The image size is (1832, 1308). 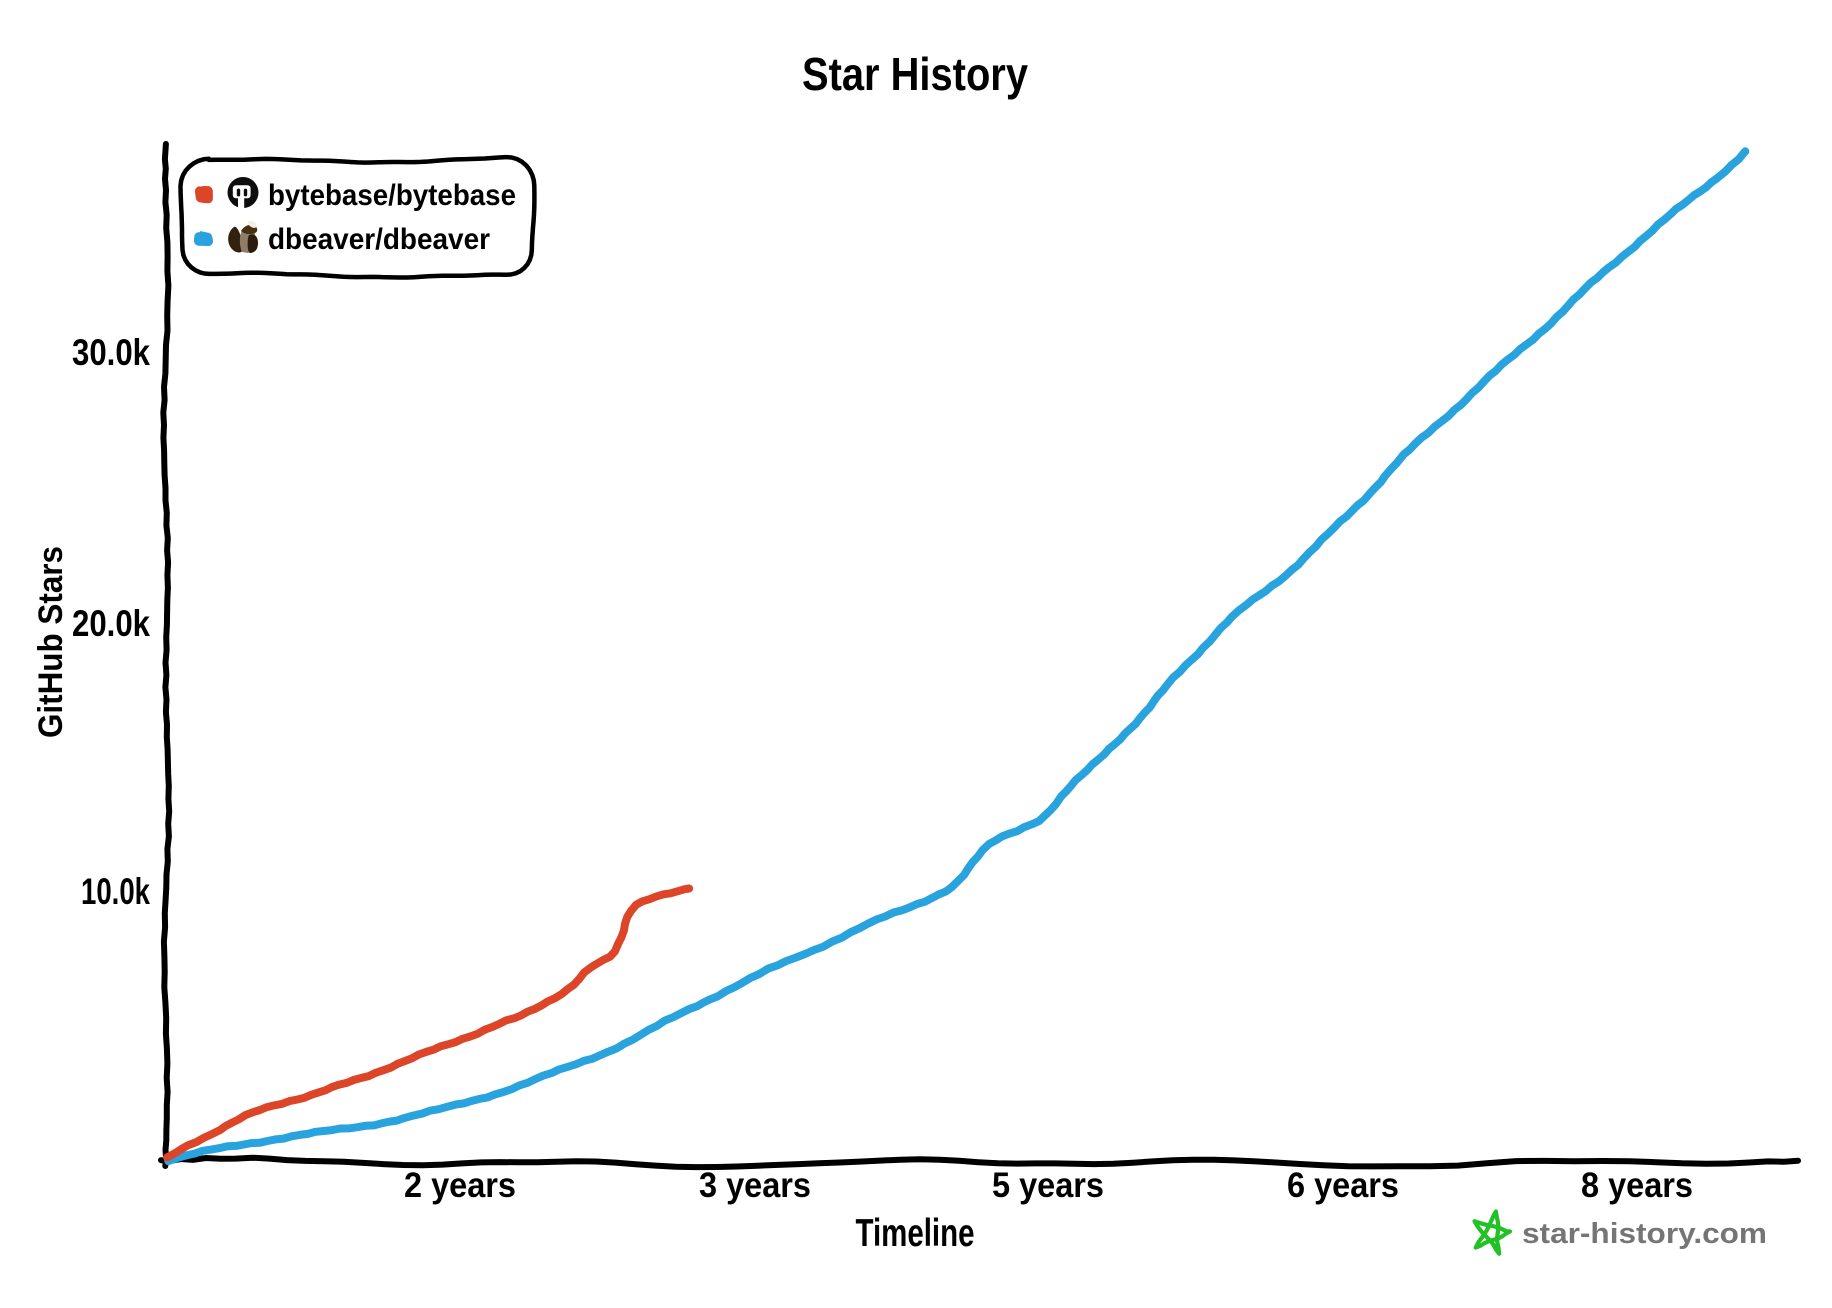 I want to click on svg-text: 6 years, so click(x=1343, y=1185).